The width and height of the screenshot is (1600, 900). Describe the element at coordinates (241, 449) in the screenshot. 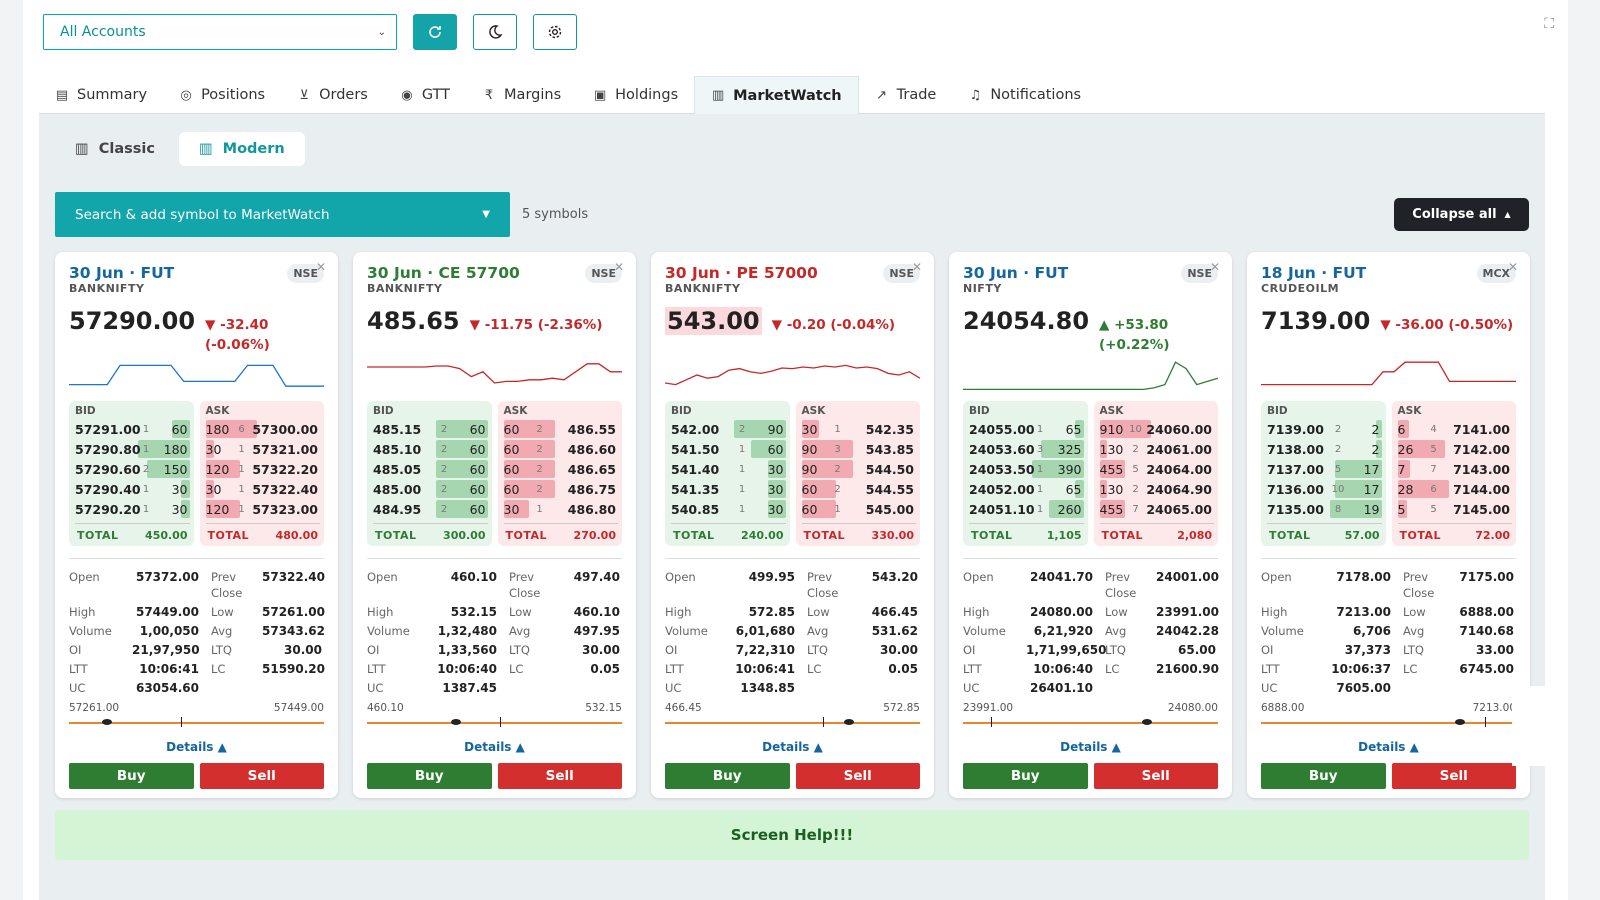

I see `ask-orders: 1` at that location.